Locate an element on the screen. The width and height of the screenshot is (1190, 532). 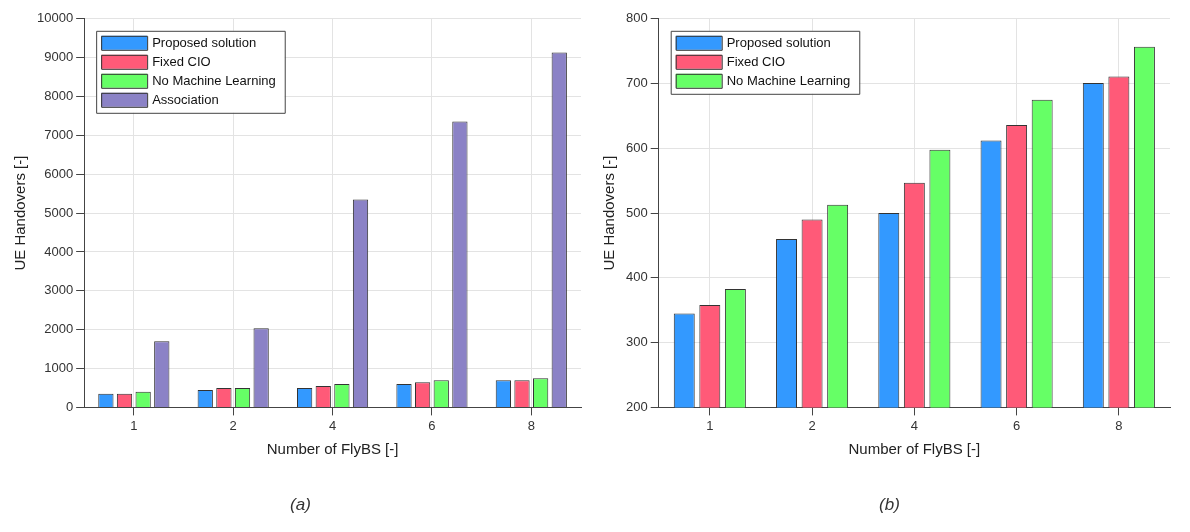
y-tick-label: 6000 is located at coordinates (59, 173).